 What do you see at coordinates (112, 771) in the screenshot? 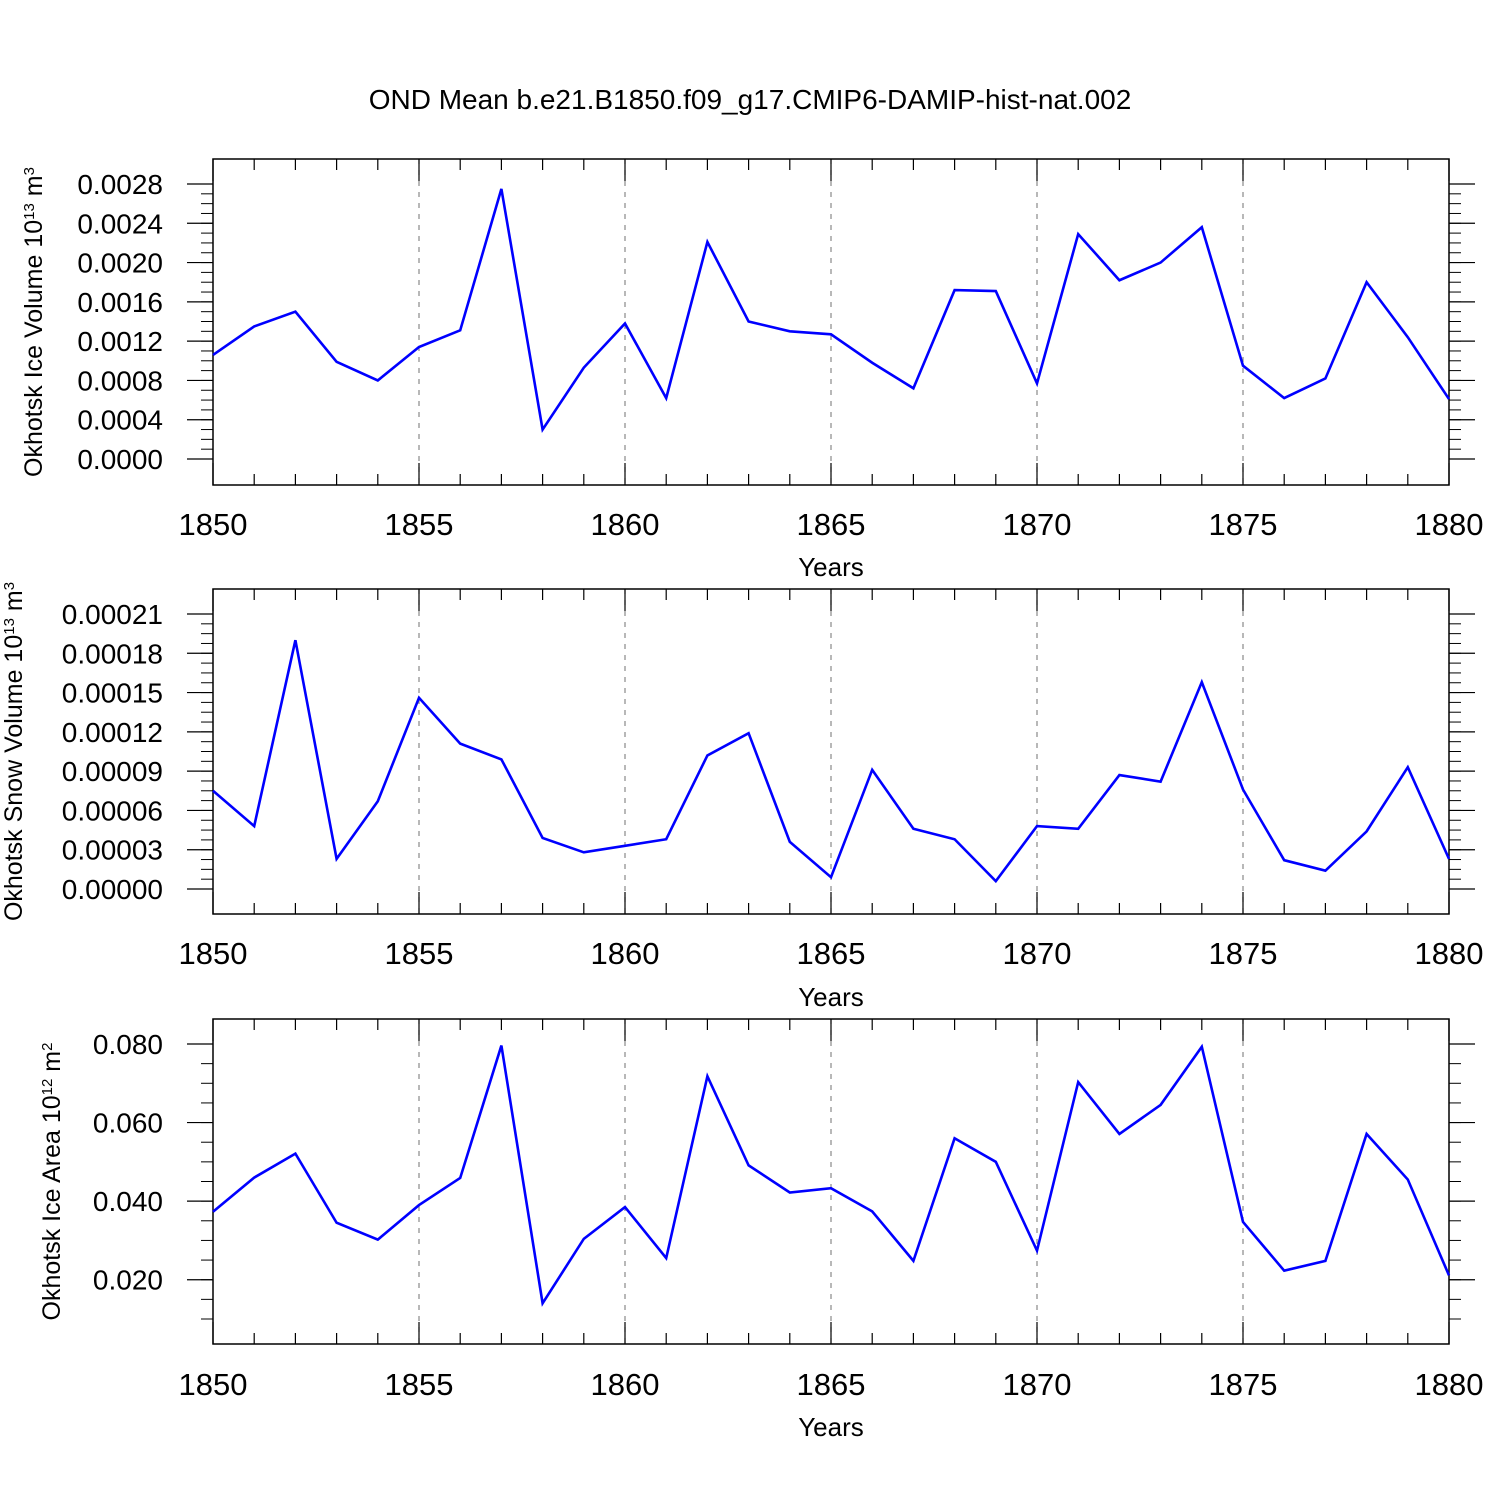
I see `y-tick-label: 0.00009` at bounding box center [112, 771].